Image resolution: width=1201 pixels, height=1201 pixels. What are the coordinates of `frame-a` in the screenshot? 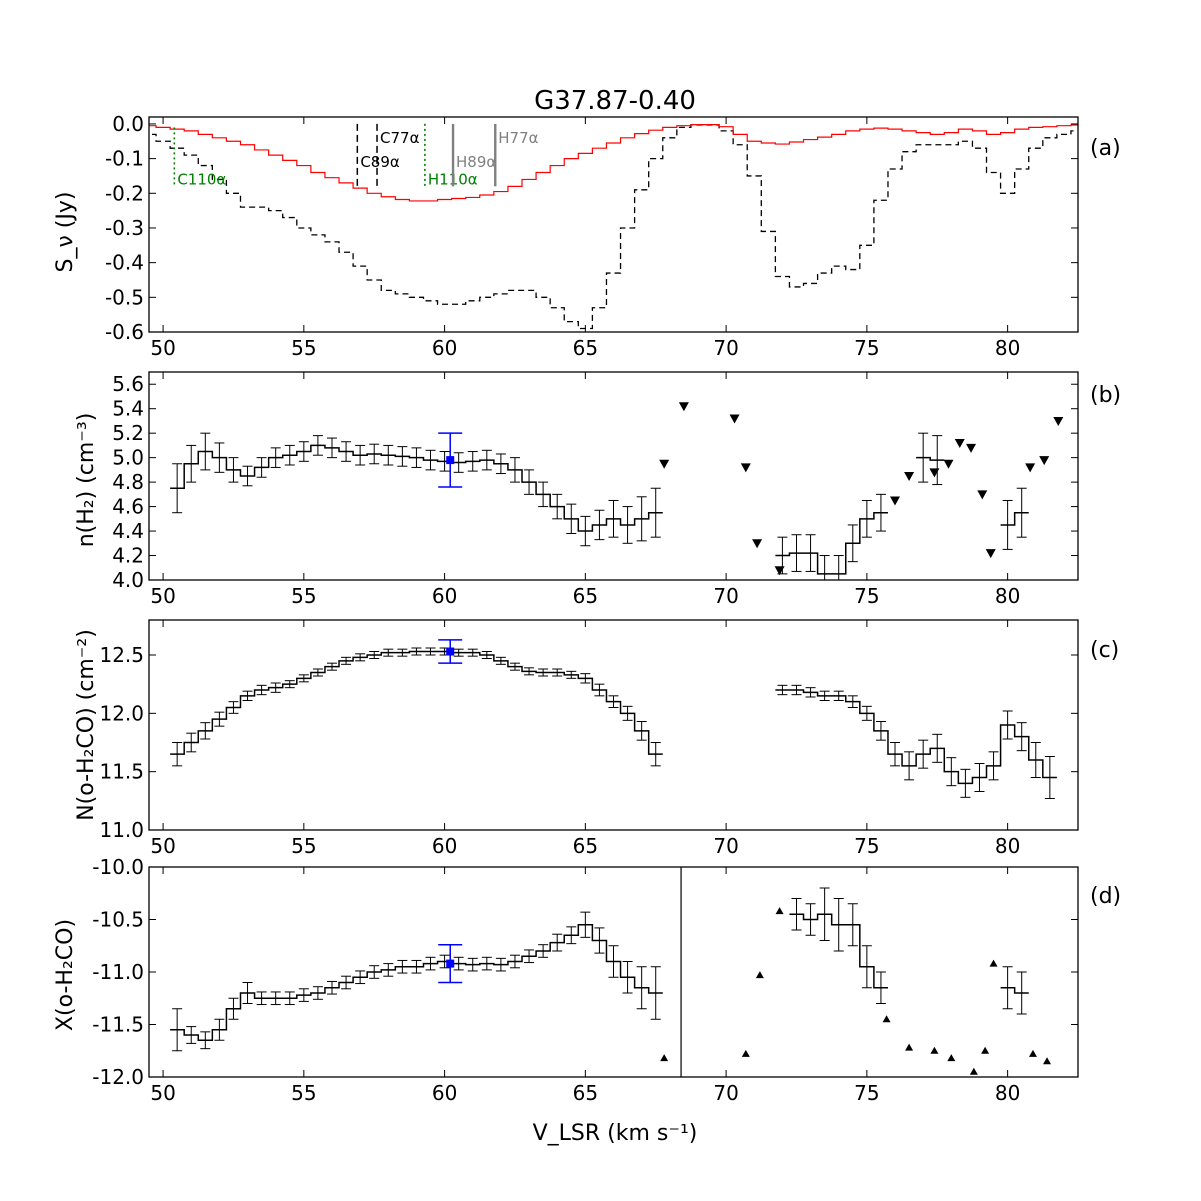 It's located at (613, 224).